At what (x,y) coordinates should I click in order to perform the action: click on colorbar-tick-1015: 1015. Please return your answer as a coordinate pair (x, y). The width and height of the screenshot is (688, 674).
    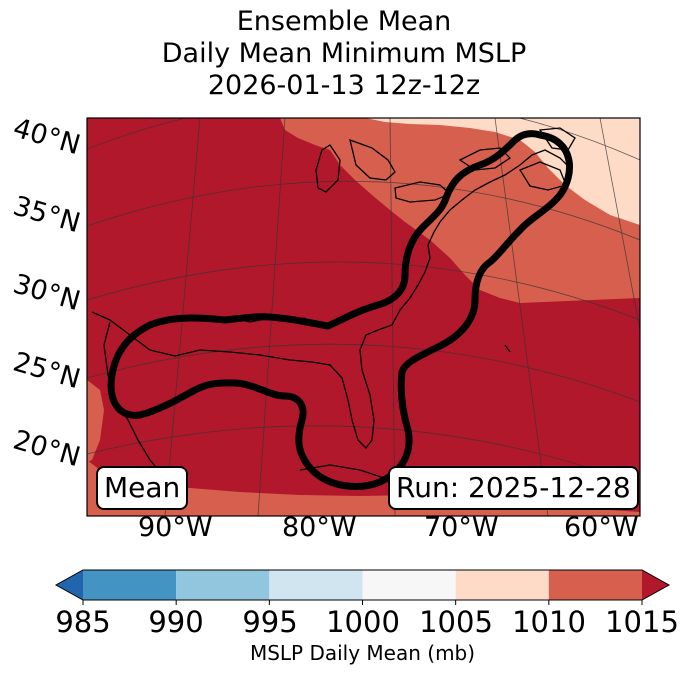
    Looking at the image, I should click on (642, 622).